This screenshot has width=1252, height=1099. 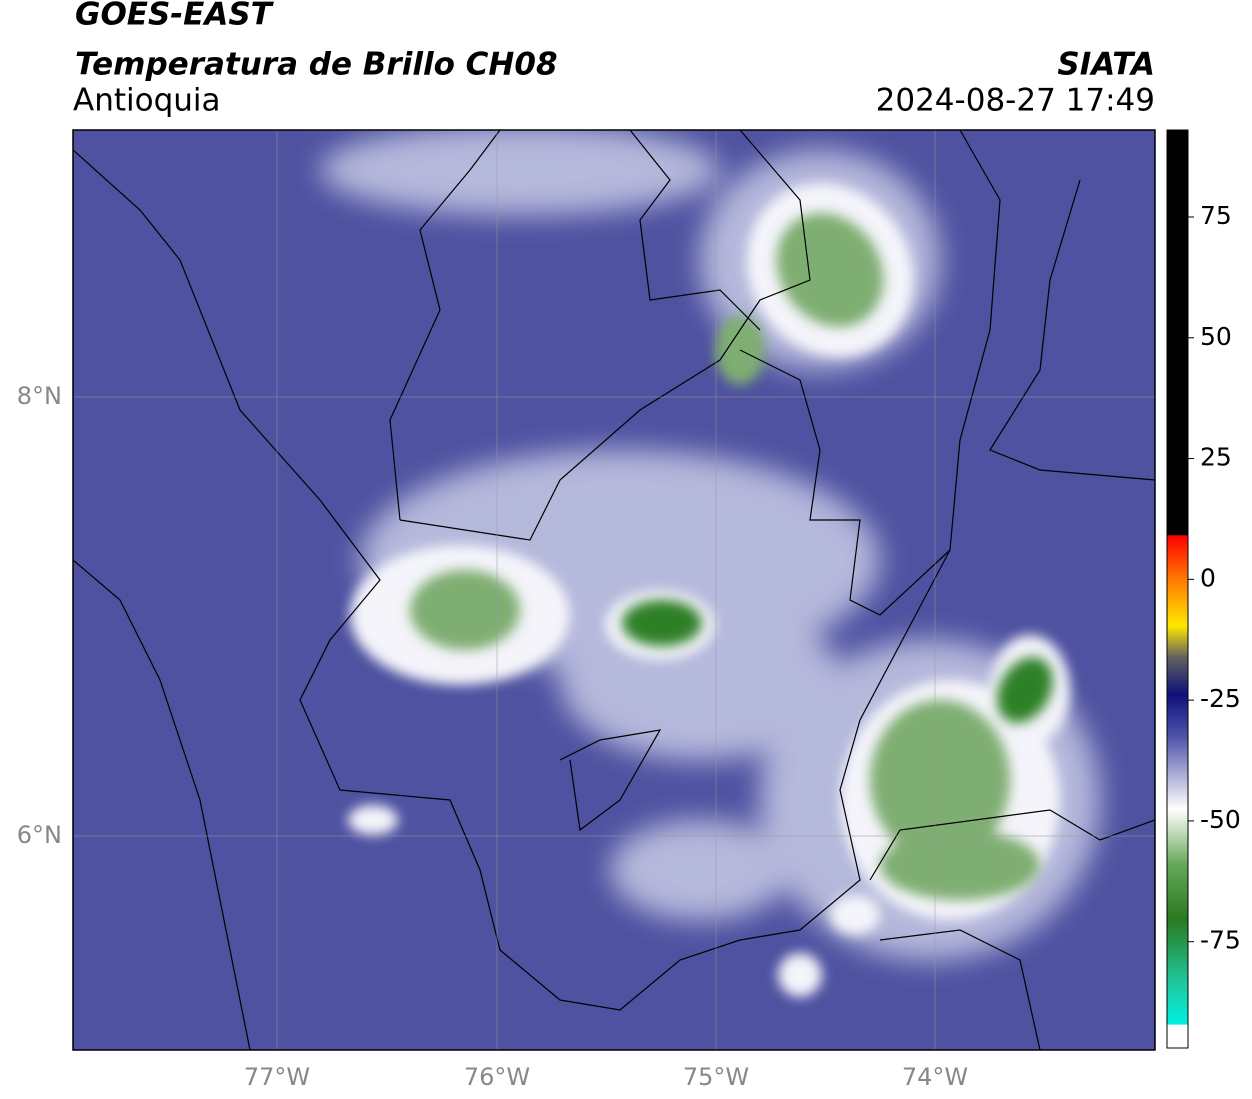 I want to click on subtitle: Temperatura de Brillo CH08, so click(x=316, y=65).